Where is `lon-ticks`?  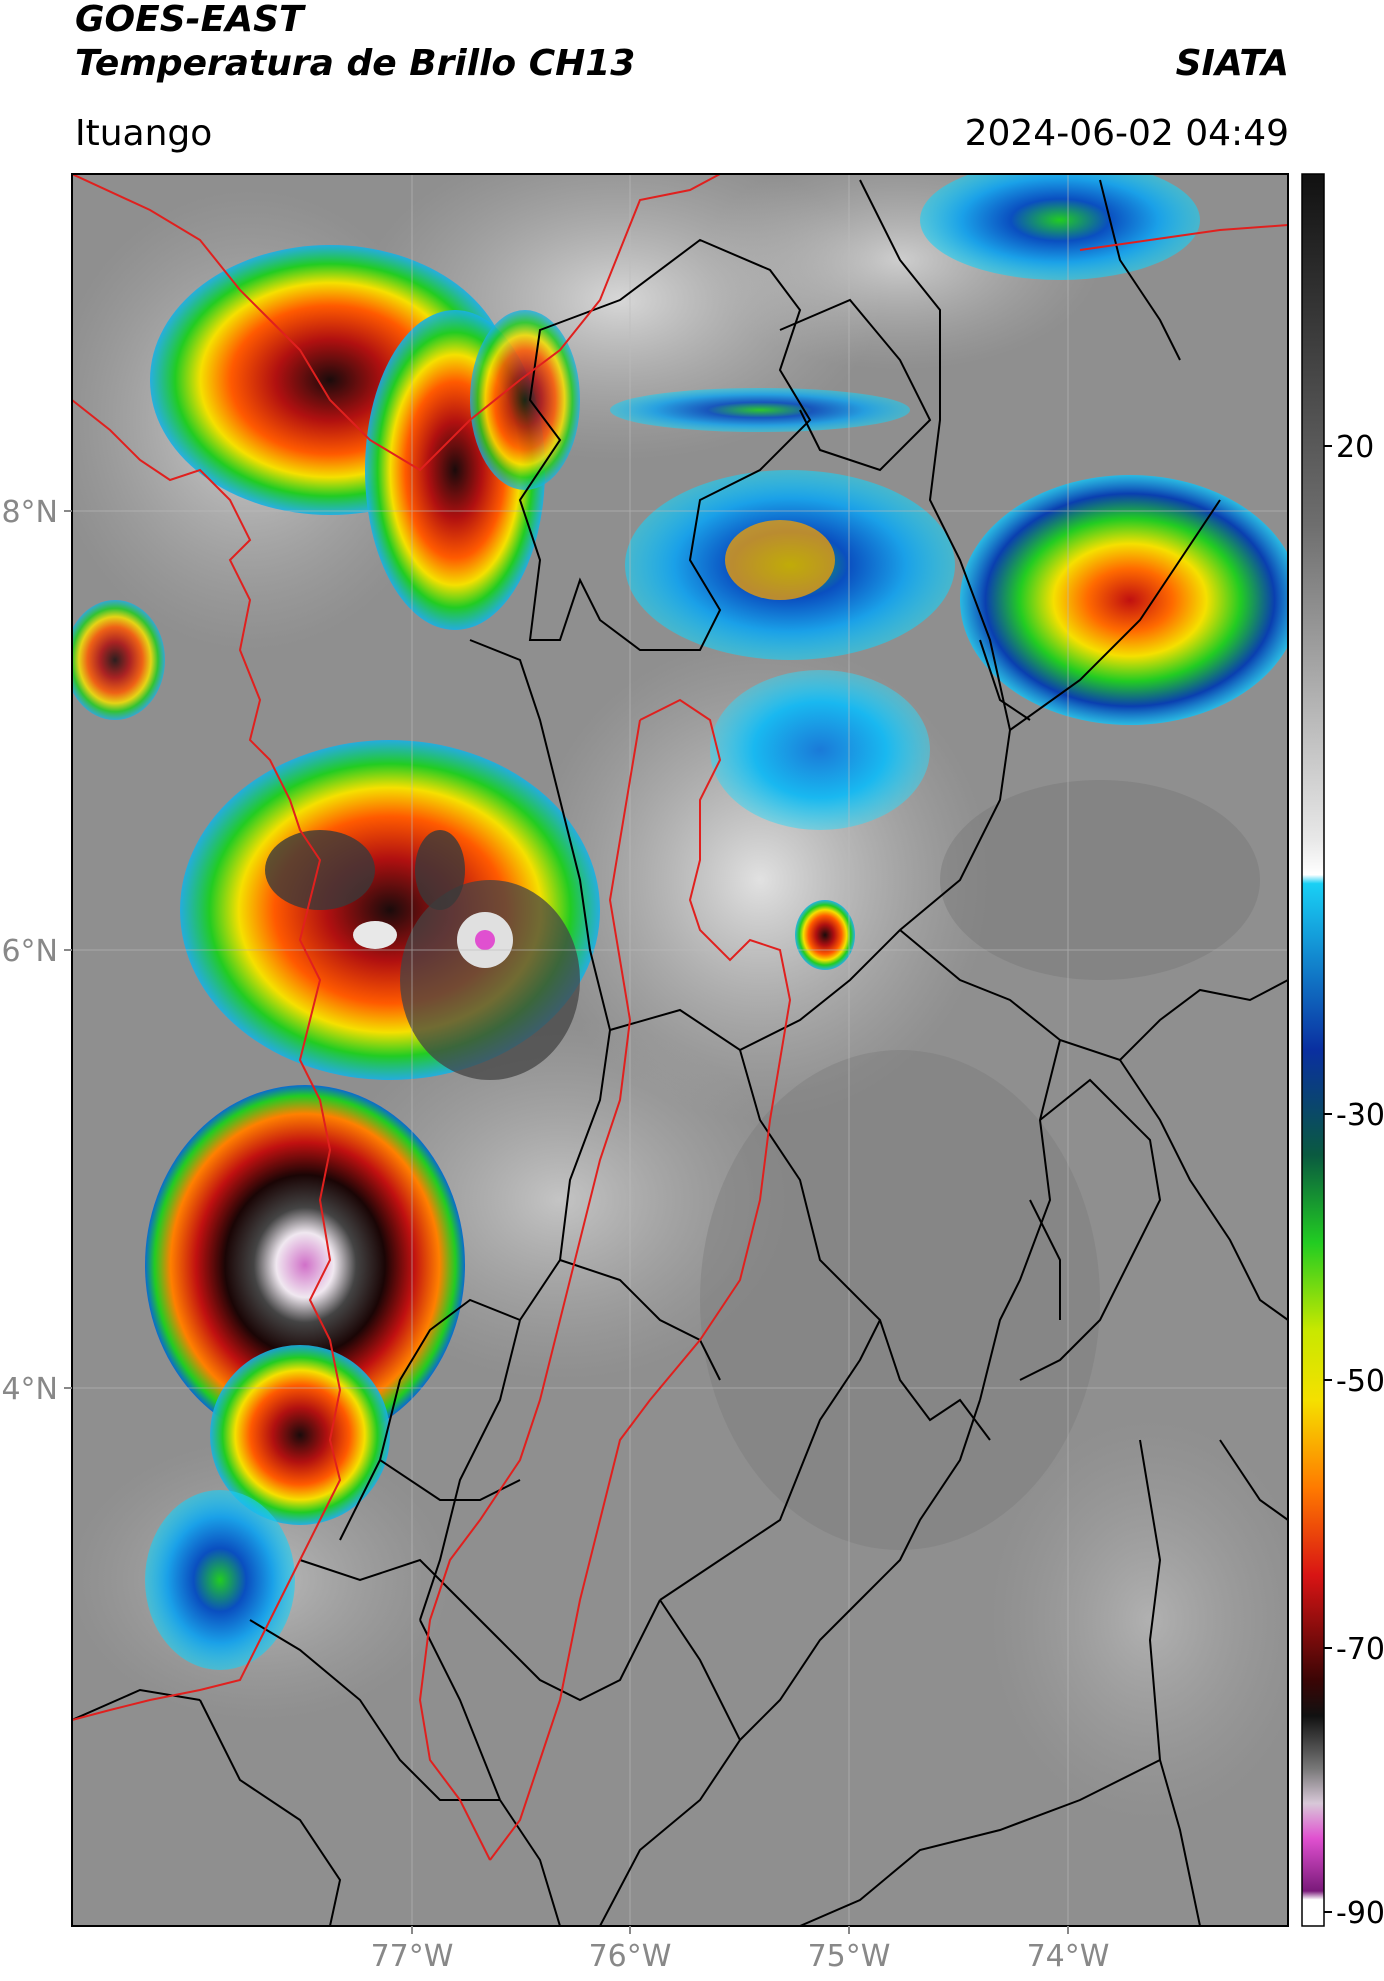
lon-ticks is located at coordinates (740, 1930).